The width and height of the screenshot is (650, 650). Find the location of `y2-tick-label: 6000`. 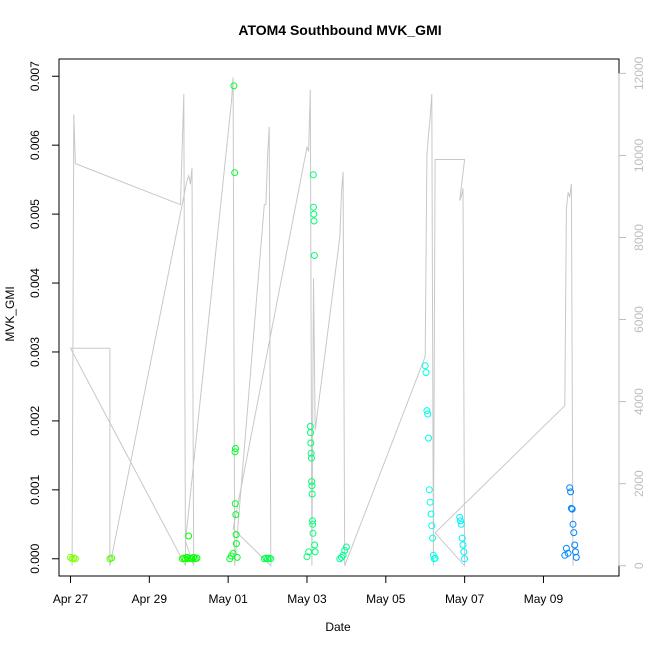

y2-tick-label: 6000 is located at coordinates (639, 319).